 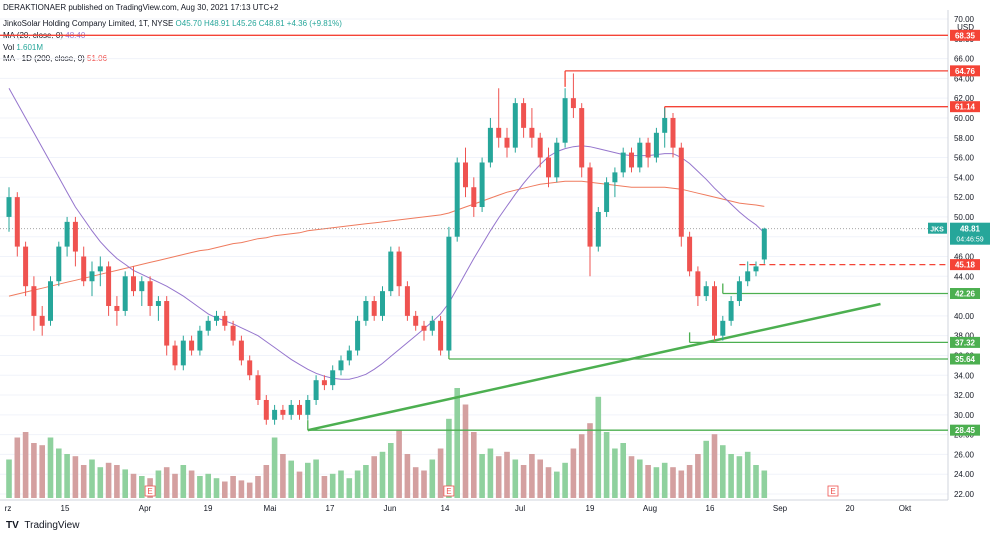 What do you see at coordinates (965, 359) in the screenshot?
I see `level-tag-value: 35.64` at bounding box center [965, 359].